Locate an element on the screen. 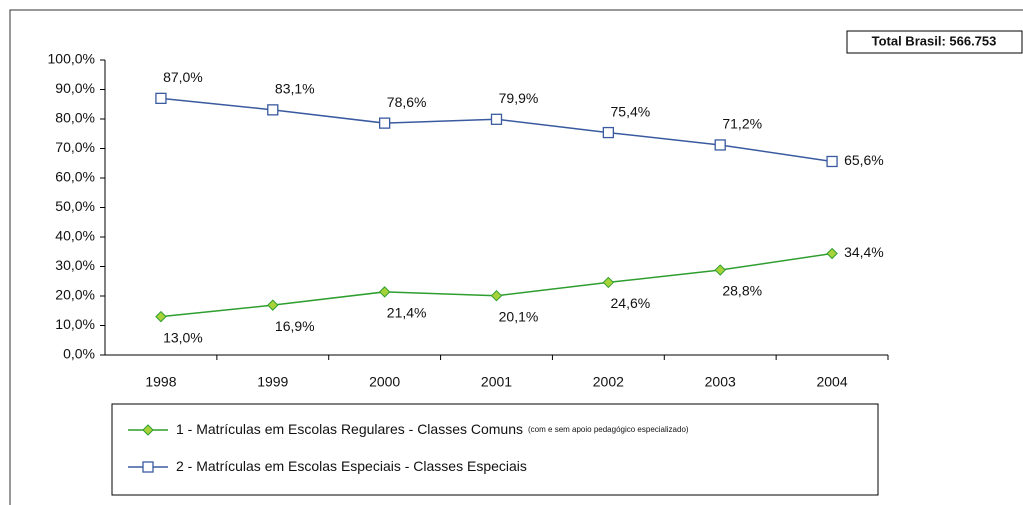 The height and width of the screenshot is (505, 1023). legend-box is located at coordinates (495, 449).